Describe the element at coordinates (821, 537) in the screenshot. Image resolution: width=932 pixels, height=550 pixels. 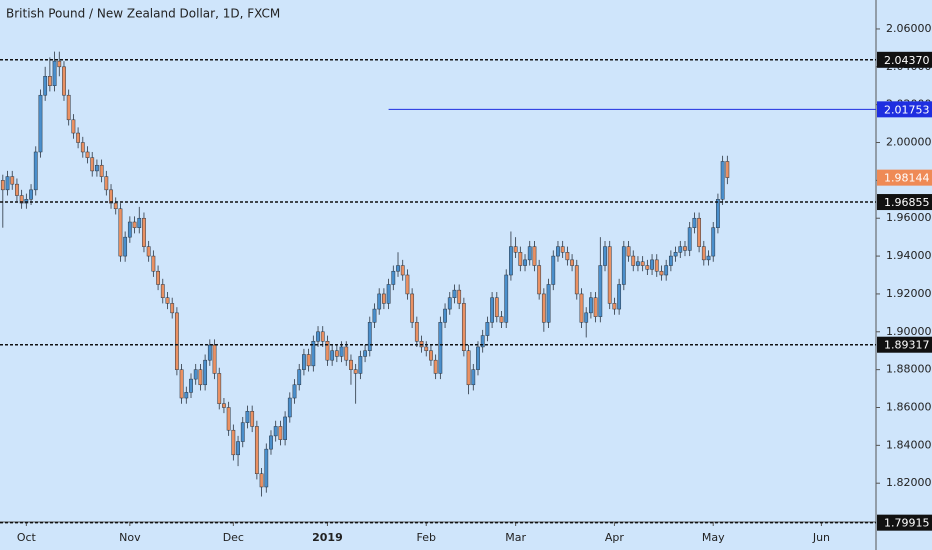
I see `x-tick-label: Jun` at that location.